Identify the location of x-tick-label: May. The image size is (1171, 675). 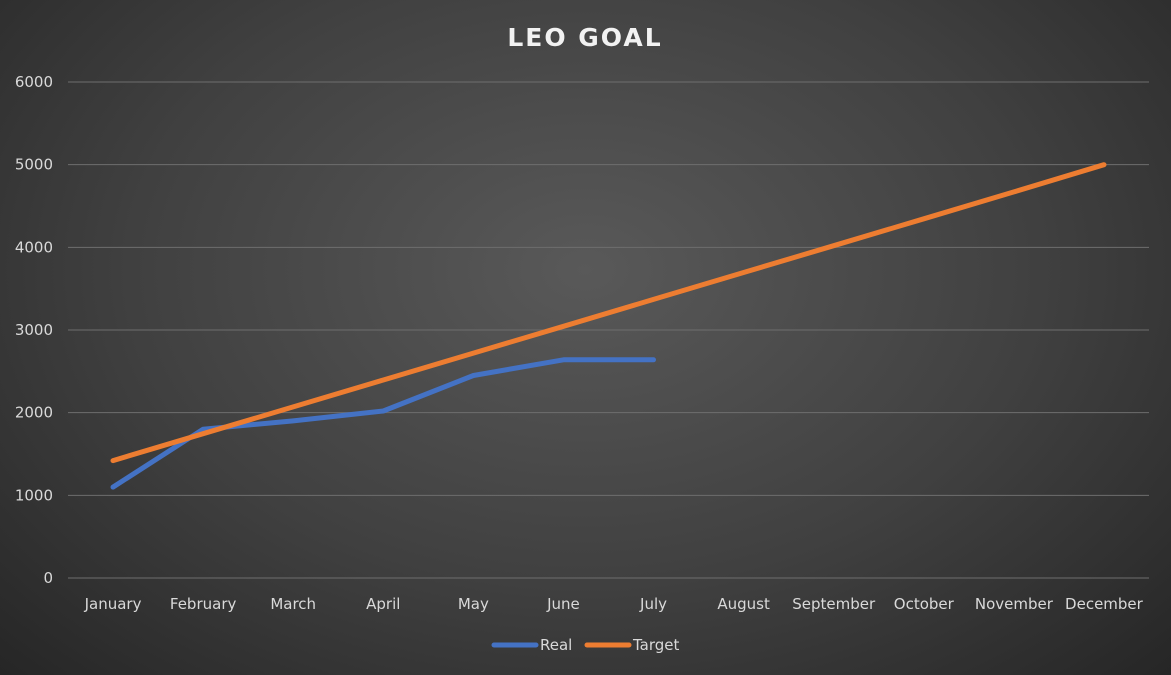
(473, 604).